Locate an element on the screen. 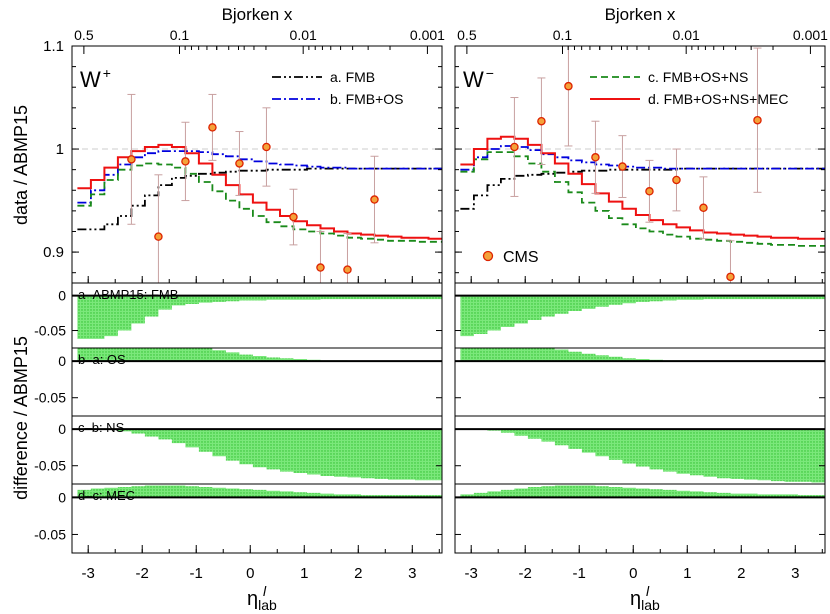 The height and width of the screenshot is (614, 830). series-group is located at coordinates (259, 188).